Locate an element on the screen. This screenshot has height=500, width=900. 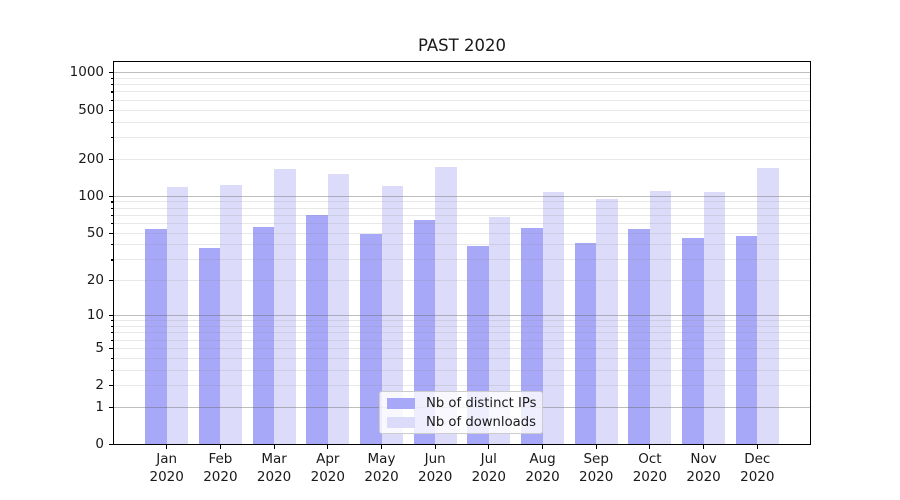
bar-may-downloads is located at coordinates (392, 315).